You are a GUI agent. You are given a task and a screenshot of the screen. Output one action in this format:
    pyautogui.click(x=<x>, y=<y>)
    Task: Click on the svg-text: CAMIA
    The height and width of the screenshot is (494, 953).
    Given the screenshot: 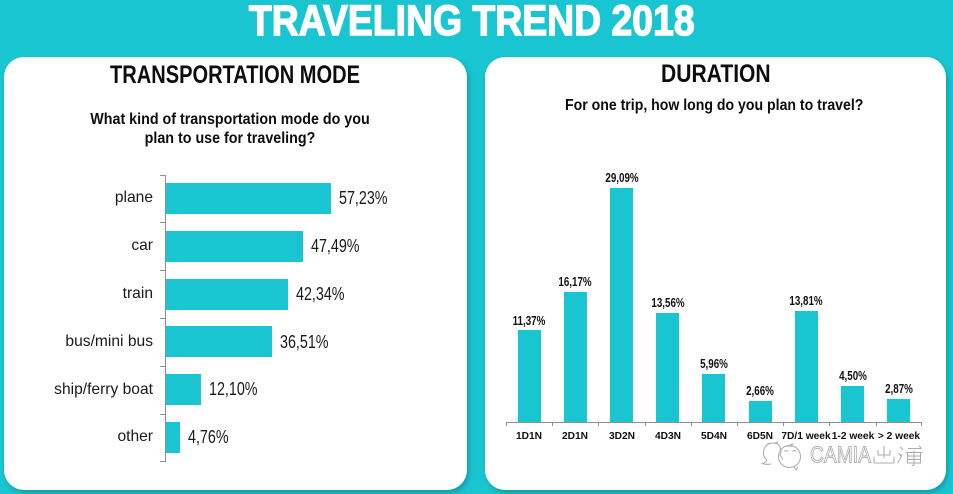 What is the action you would take?
    pyautogui.click(x=841, y=455)
    